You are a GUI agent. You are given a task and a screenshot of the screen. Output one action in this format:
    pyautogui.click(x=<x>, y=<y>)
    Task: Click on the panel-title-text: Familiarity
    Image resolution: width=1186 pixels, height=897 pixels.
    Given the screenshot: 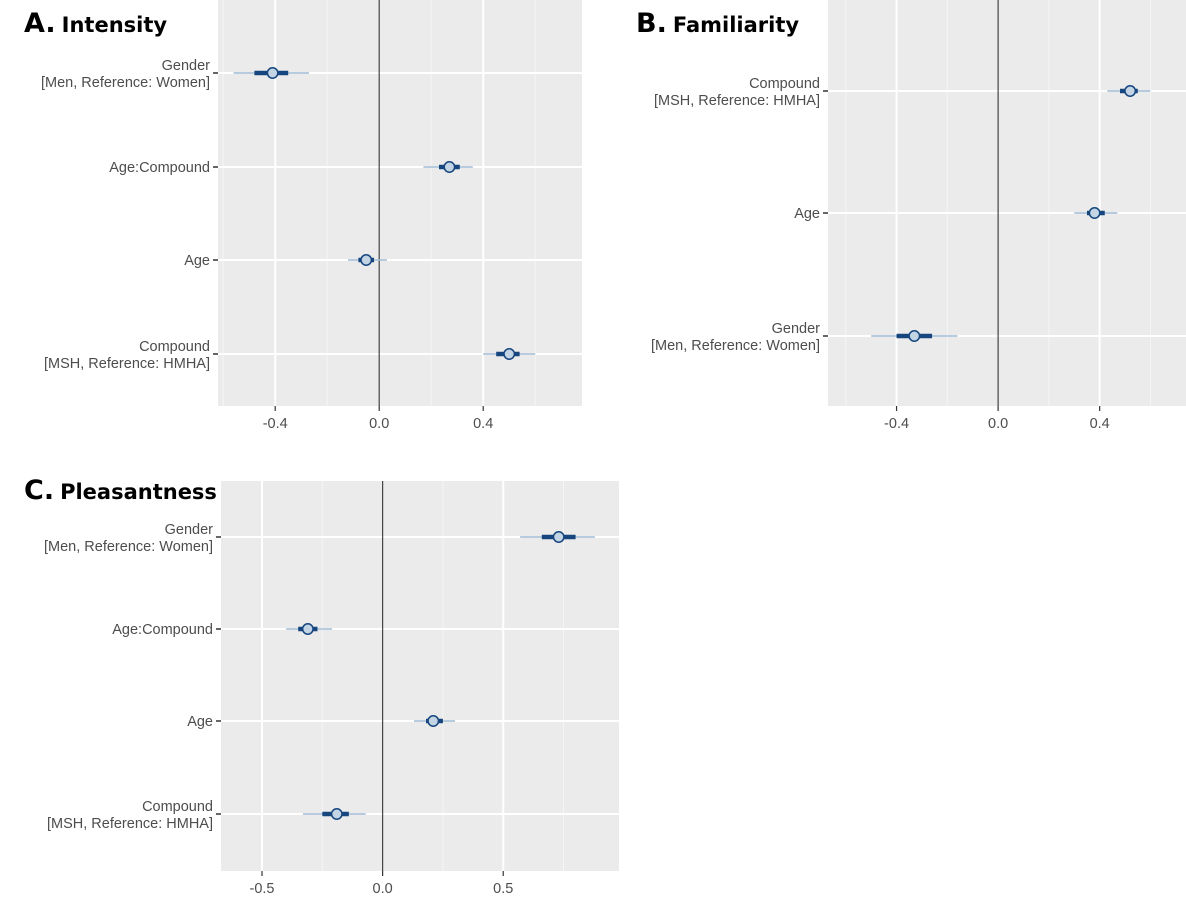 What is the action you would take?
    pyautogui.click(x=736, y=25)
    